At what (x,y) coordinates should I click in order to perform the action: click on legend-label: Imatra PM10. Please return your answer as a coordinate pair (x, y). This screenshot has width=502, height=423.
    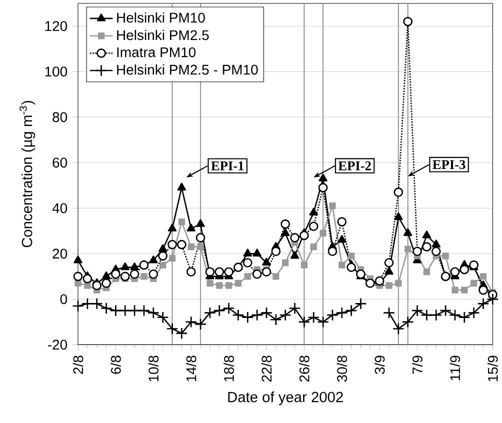
    Looking at the image, I should click on (156, 52).